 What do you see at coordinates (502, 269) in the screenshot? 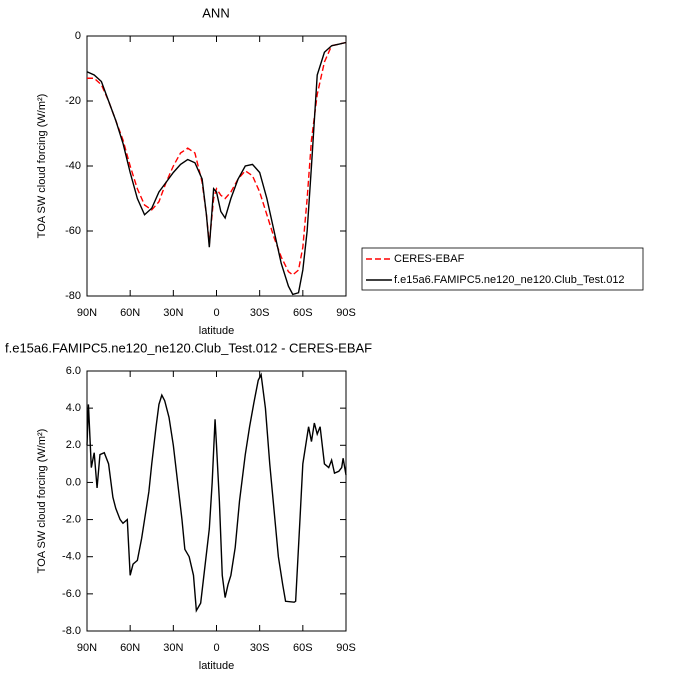
I see `legend-box` at bounding box center [502, 269].